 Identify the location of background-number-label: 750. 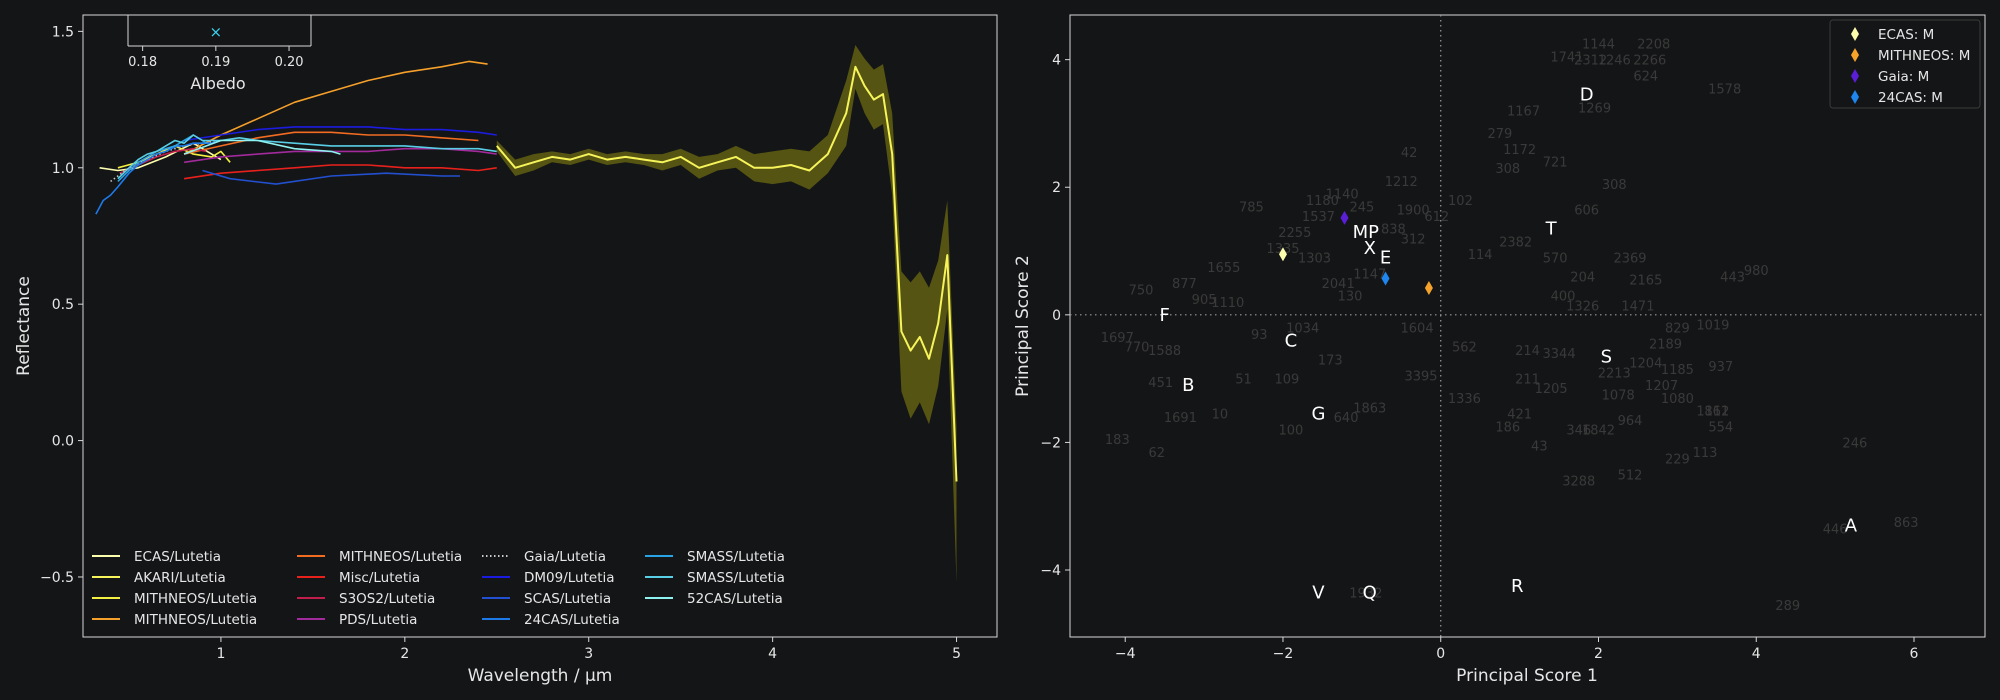
(1141, 290).